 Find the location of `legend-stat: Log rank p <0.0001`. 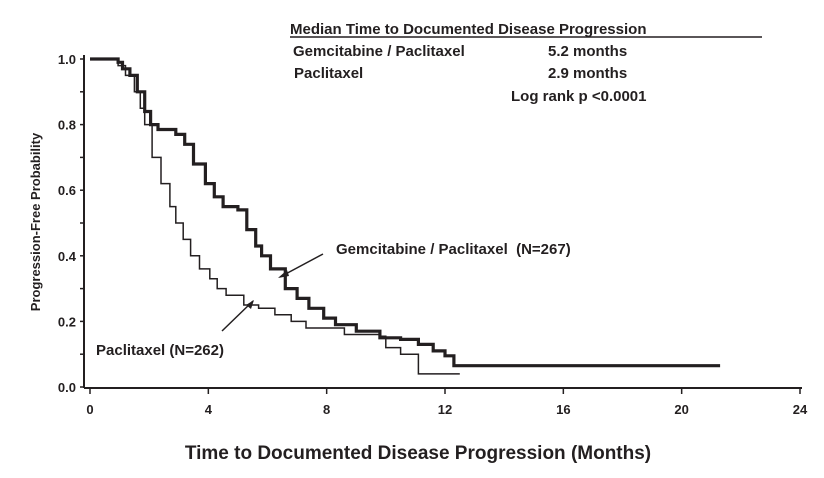

legend-stat: Log rank p <0.0001 is located at coordinates (578, 96).